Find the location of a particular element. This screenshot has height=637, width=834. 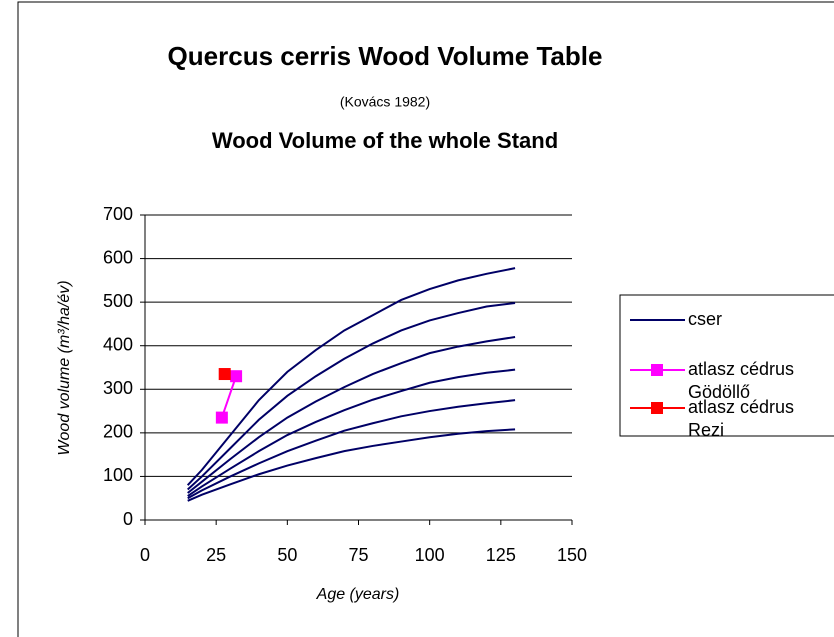

x-tick-label: 25 is located at coordinates (216, 555).